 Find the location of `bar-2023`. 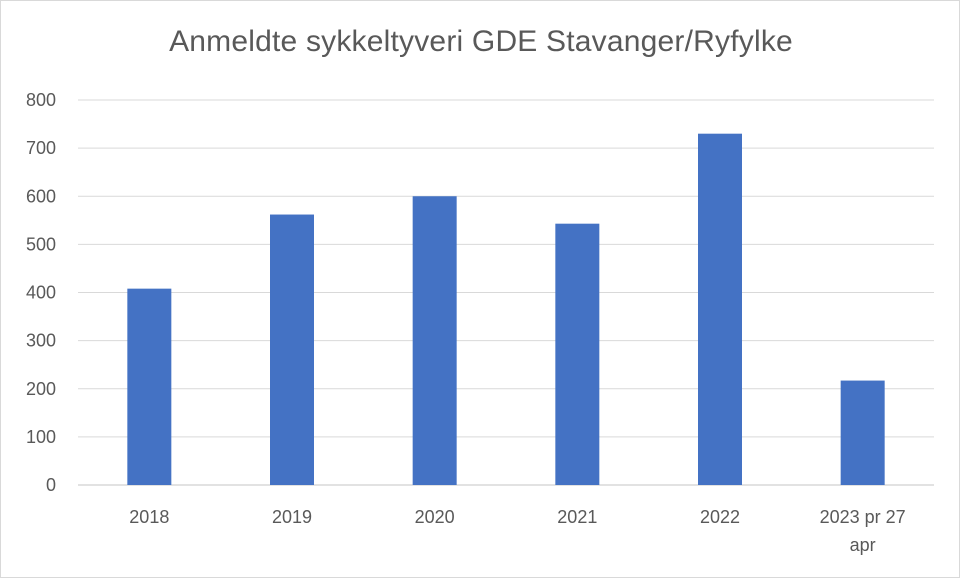

bar-2023 is located at coordinates (862, 432).